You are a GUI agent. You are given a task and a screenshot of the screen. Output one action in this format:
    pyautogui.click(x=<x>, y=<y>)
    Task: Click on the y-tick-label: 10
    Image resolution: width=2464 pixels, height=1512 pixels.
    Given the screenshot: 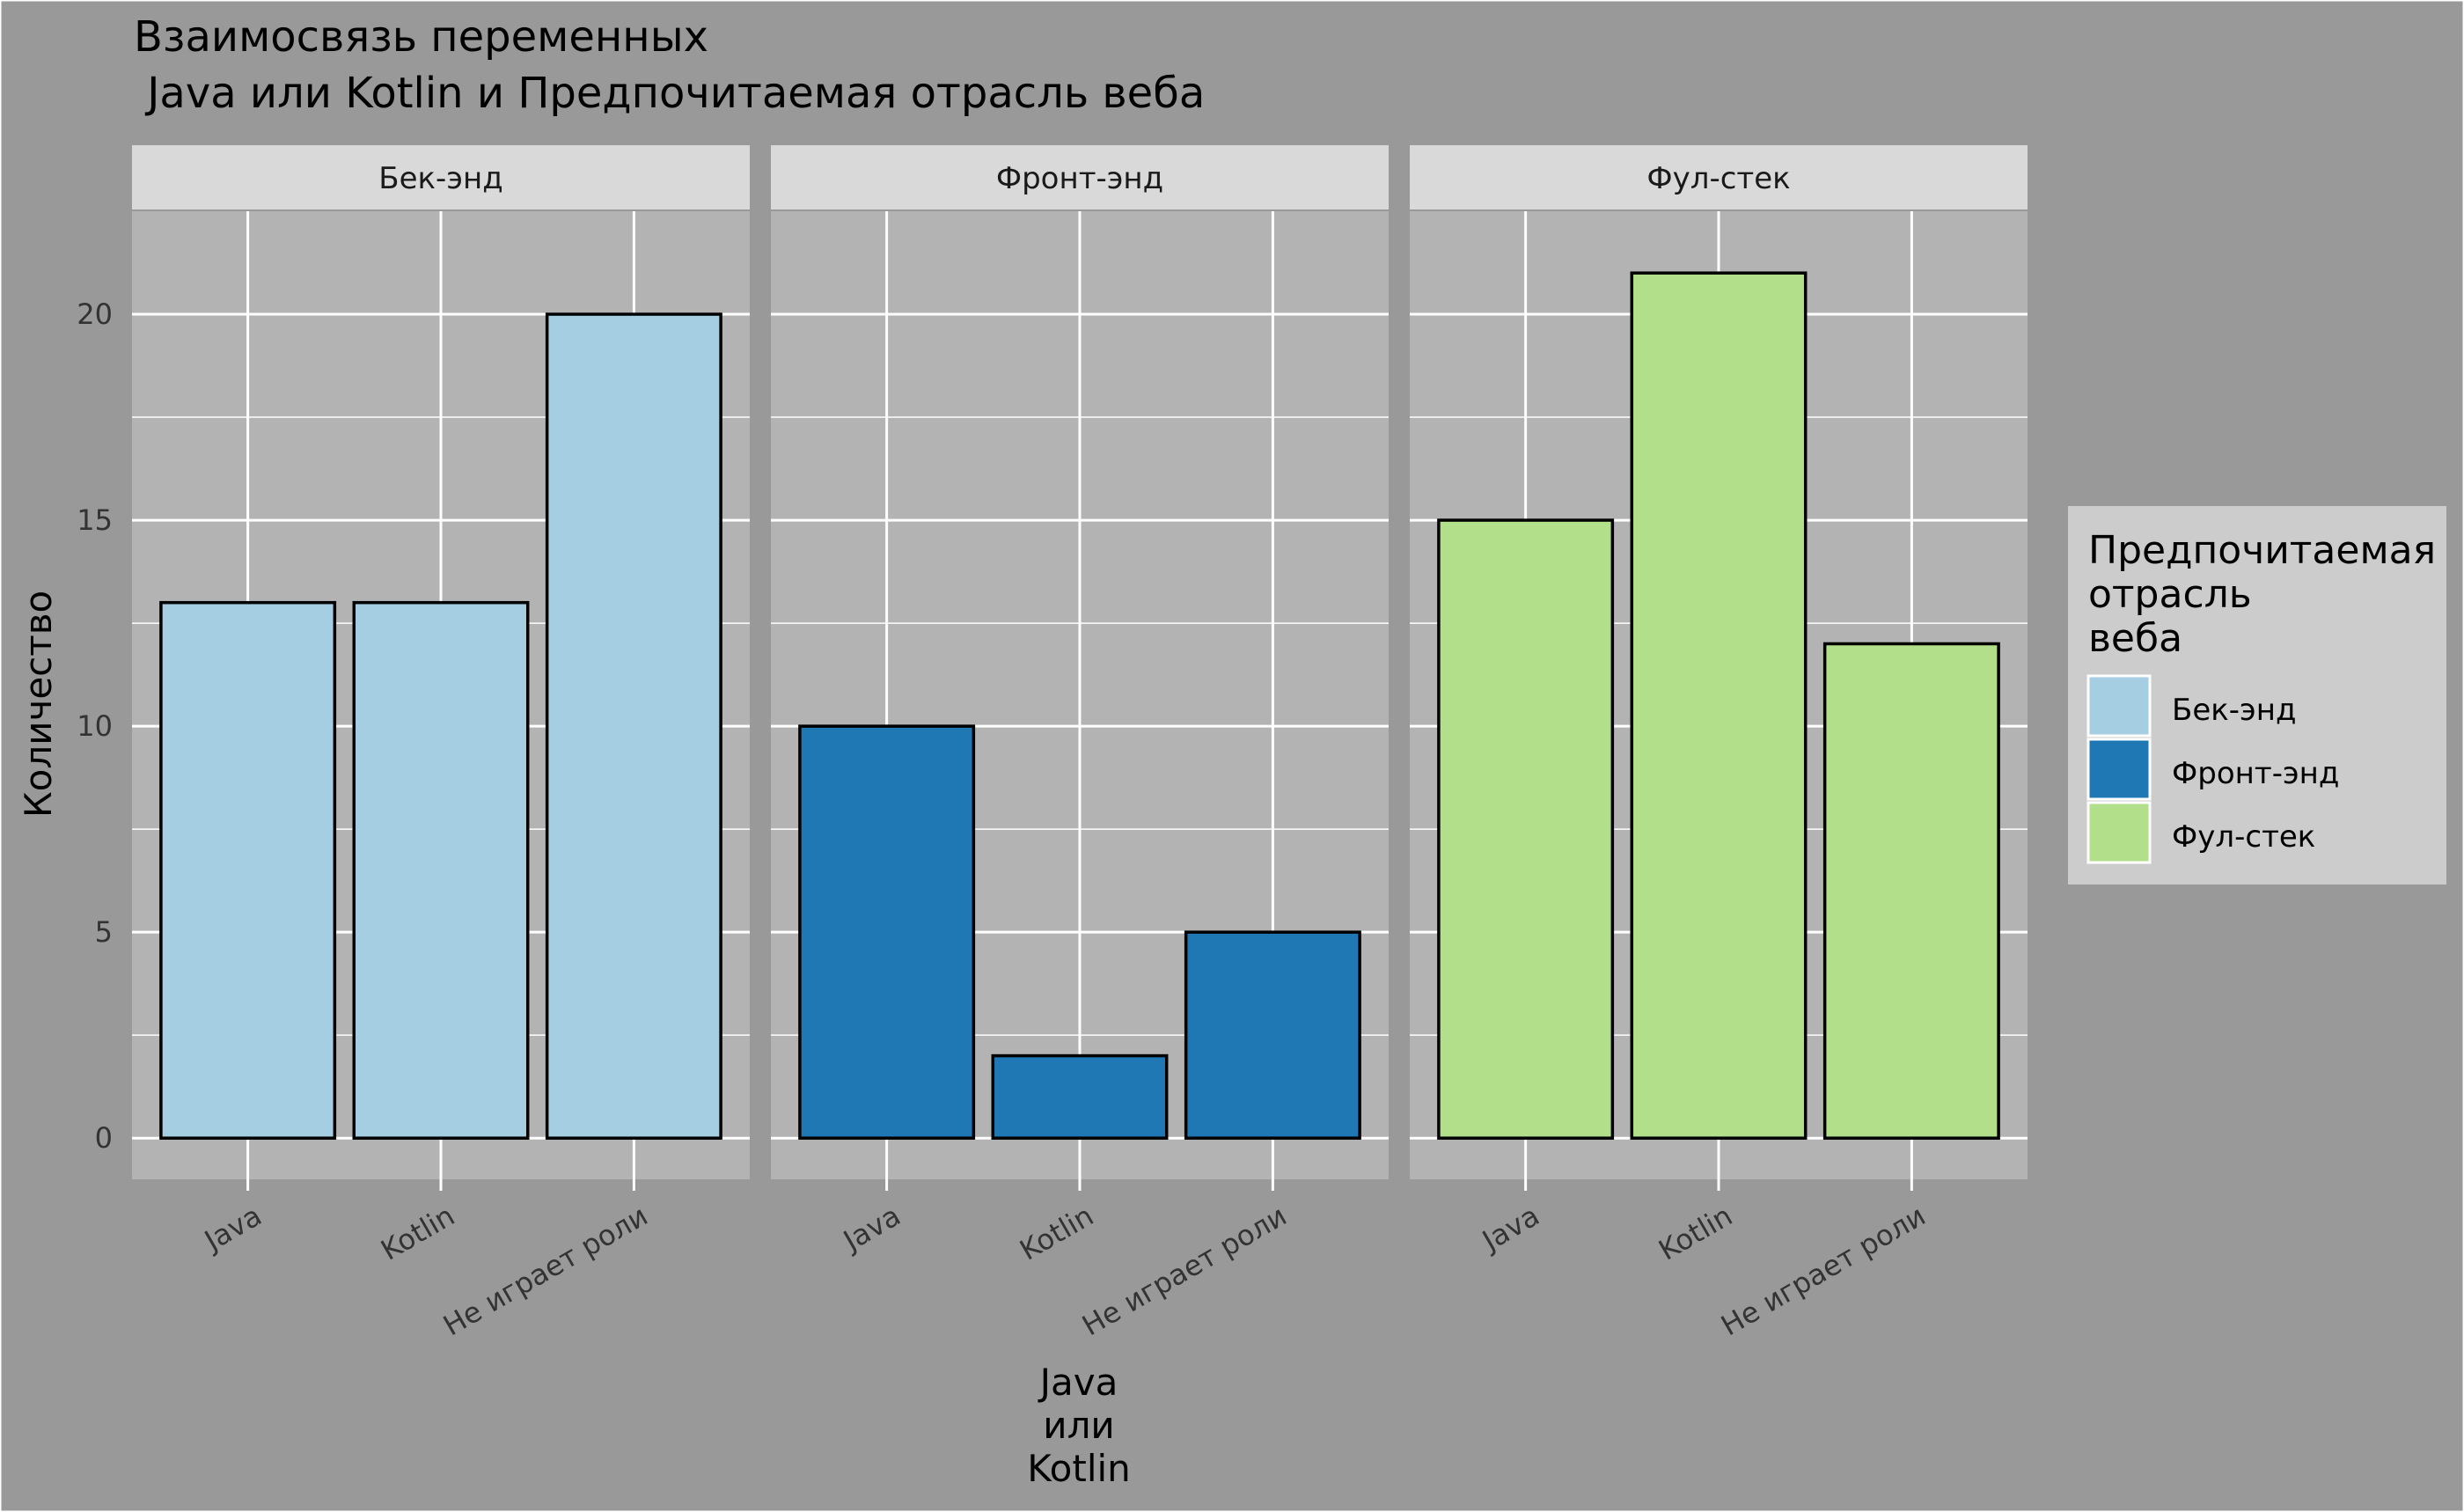 What is the action you would take?
    pyautogui.click(x=95, y=726)
    